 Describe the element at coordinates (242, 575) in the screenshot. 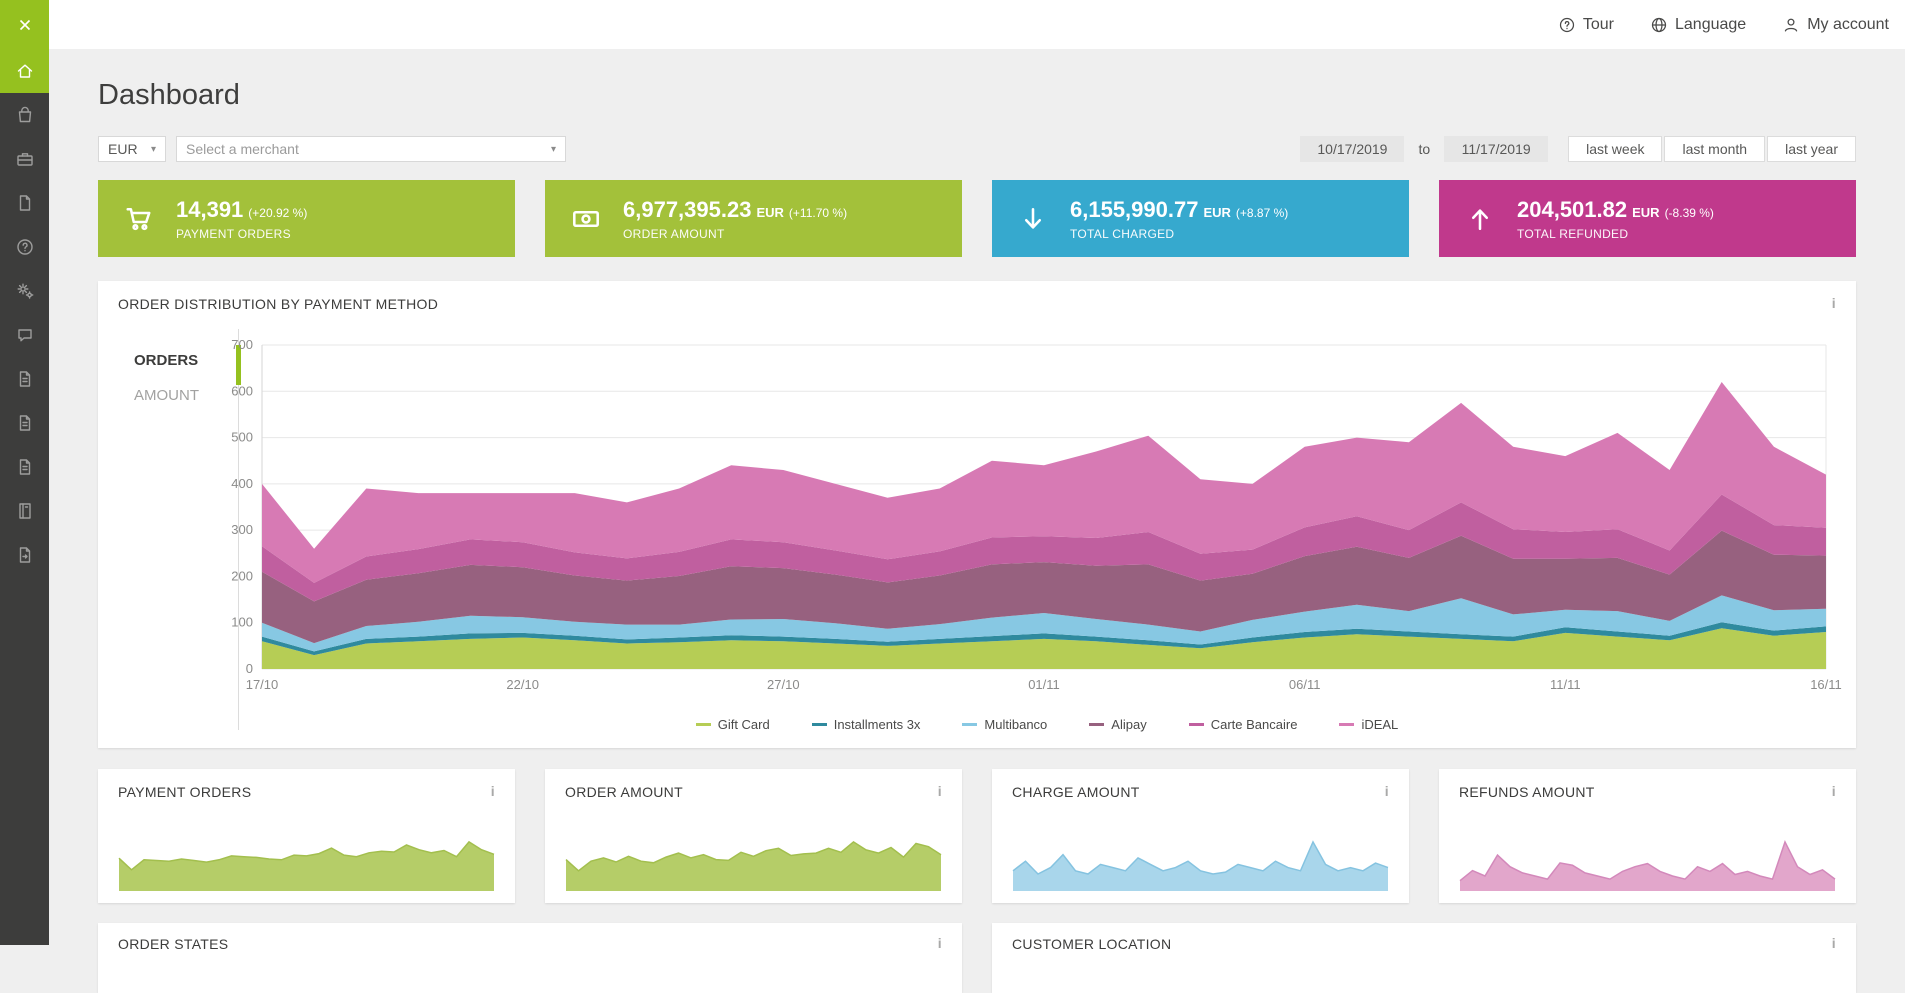

I see `svg-text: 200` at that location.